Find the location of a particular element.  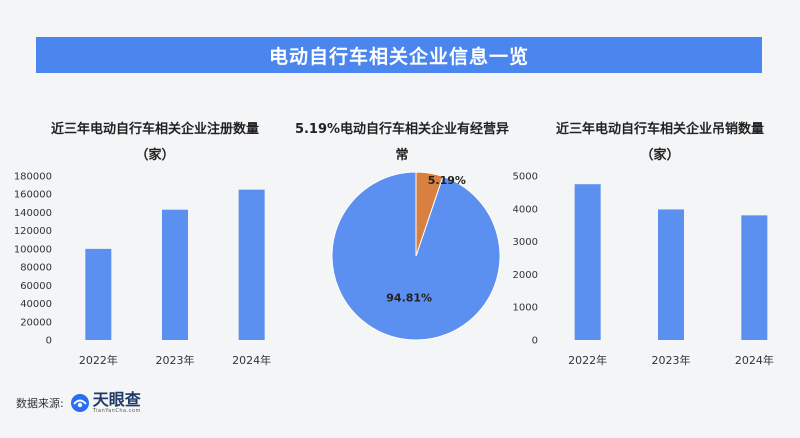

y-tick-label: 2000 is located at coordinates (525, 275).